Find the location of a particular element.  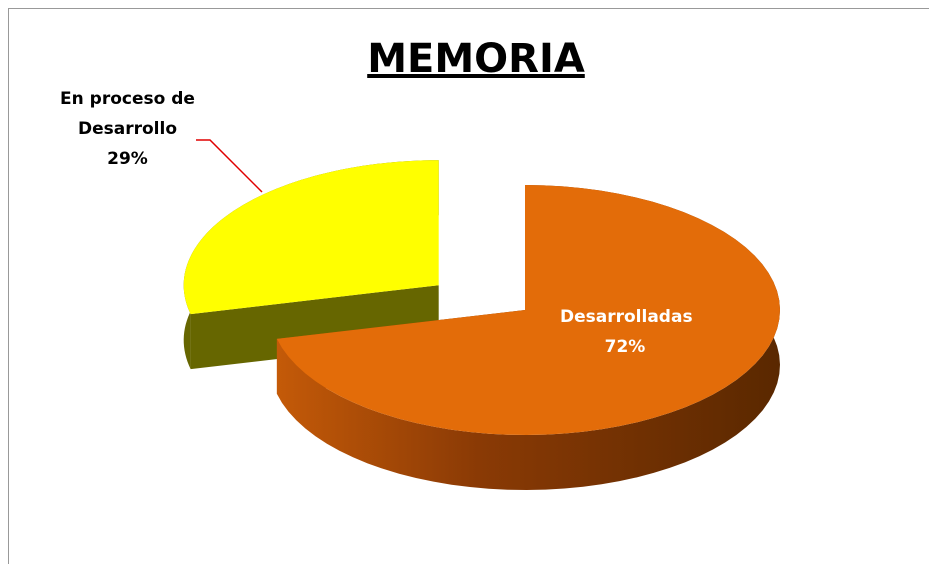

slice-value: 72% is located at coordinates (625, 347).